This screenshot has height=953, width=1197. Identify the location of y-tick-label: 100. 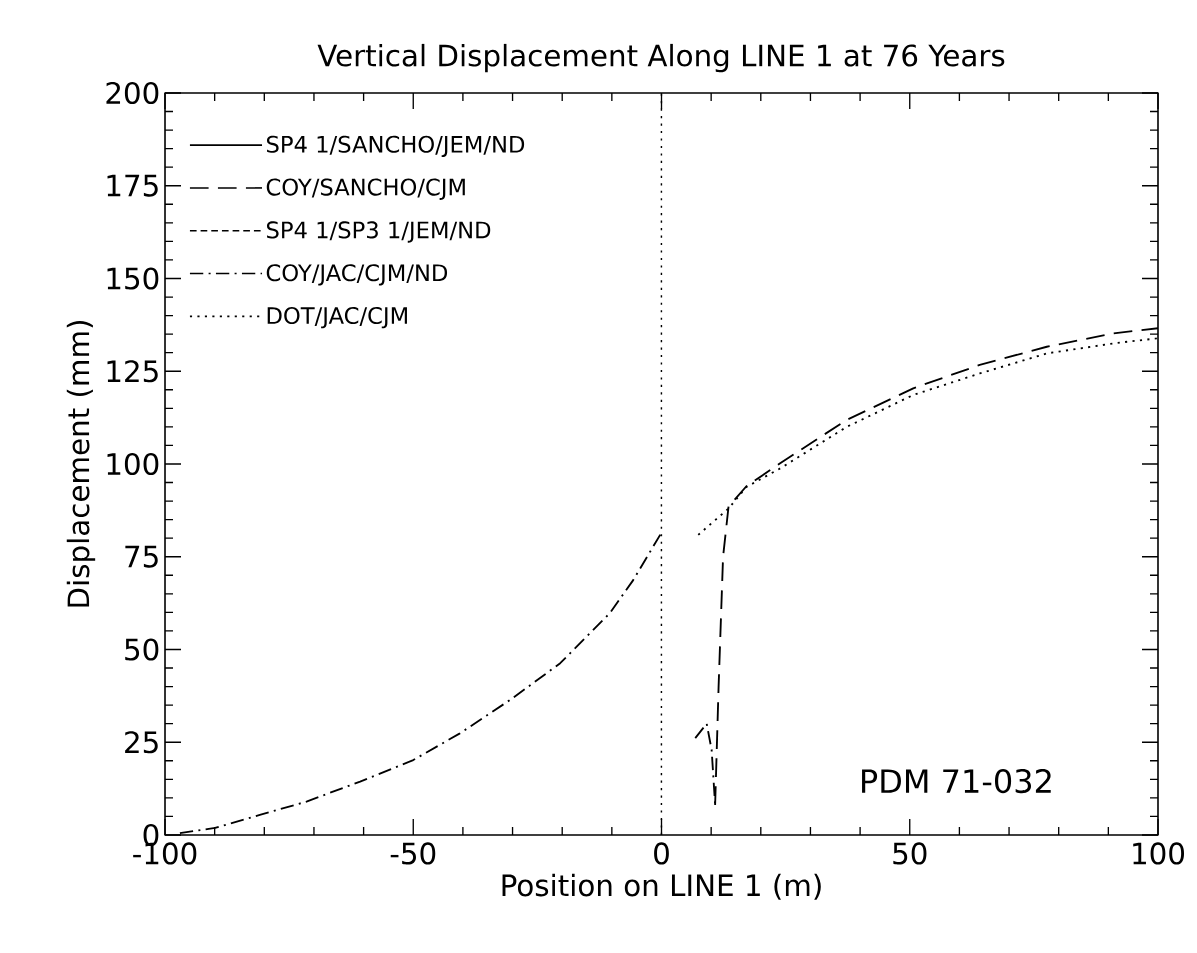
(133, 464).